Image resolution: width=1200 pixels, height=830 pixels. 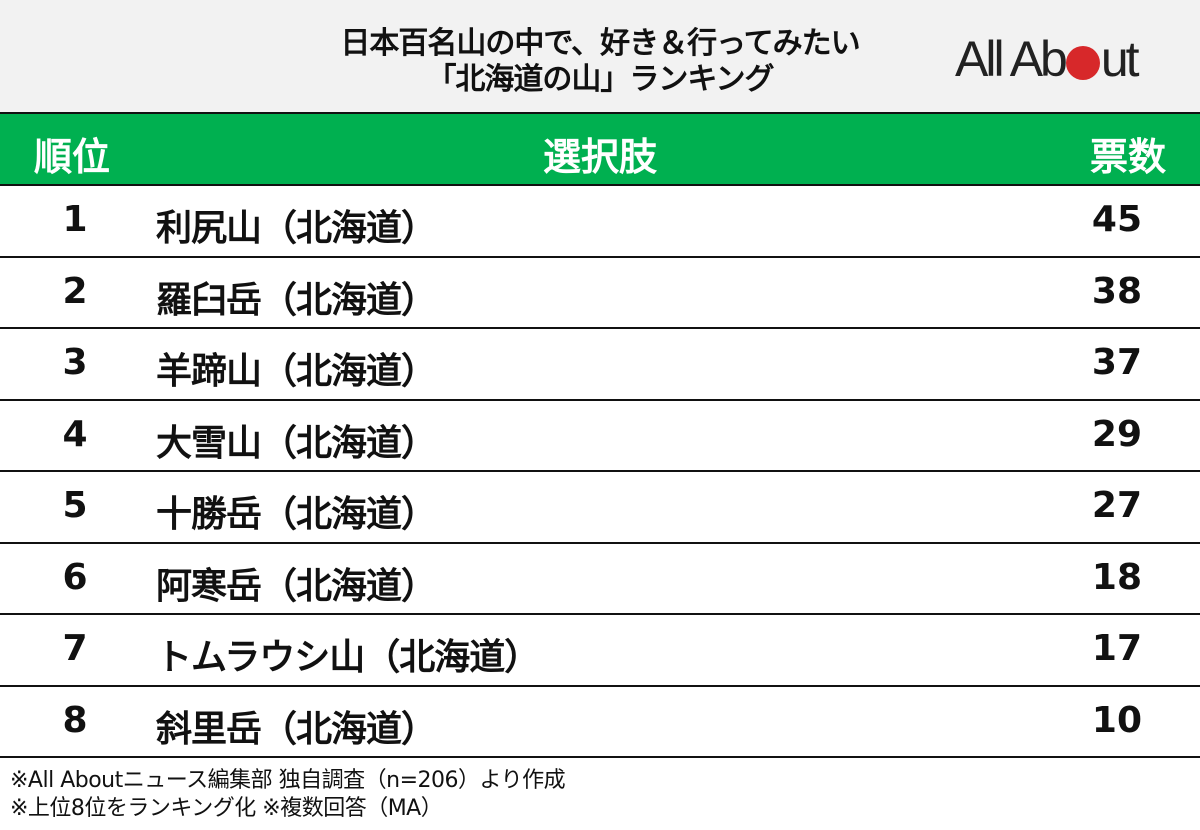 What do you see at coordinates (296, 514) in the screenshot?
I see `name-cell: 十勝岳（北海道）` at bounding box center [296, 514].